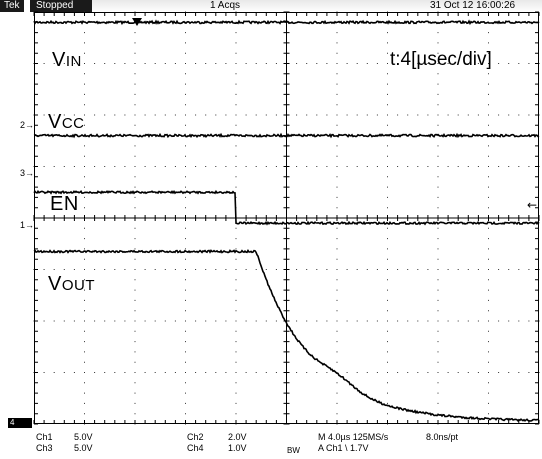 The height and width of the screenshot is (459, 542). Describe the element at coordinates (73, 61) in the screenshot. I see `vin-label-sub: IN` at that location.